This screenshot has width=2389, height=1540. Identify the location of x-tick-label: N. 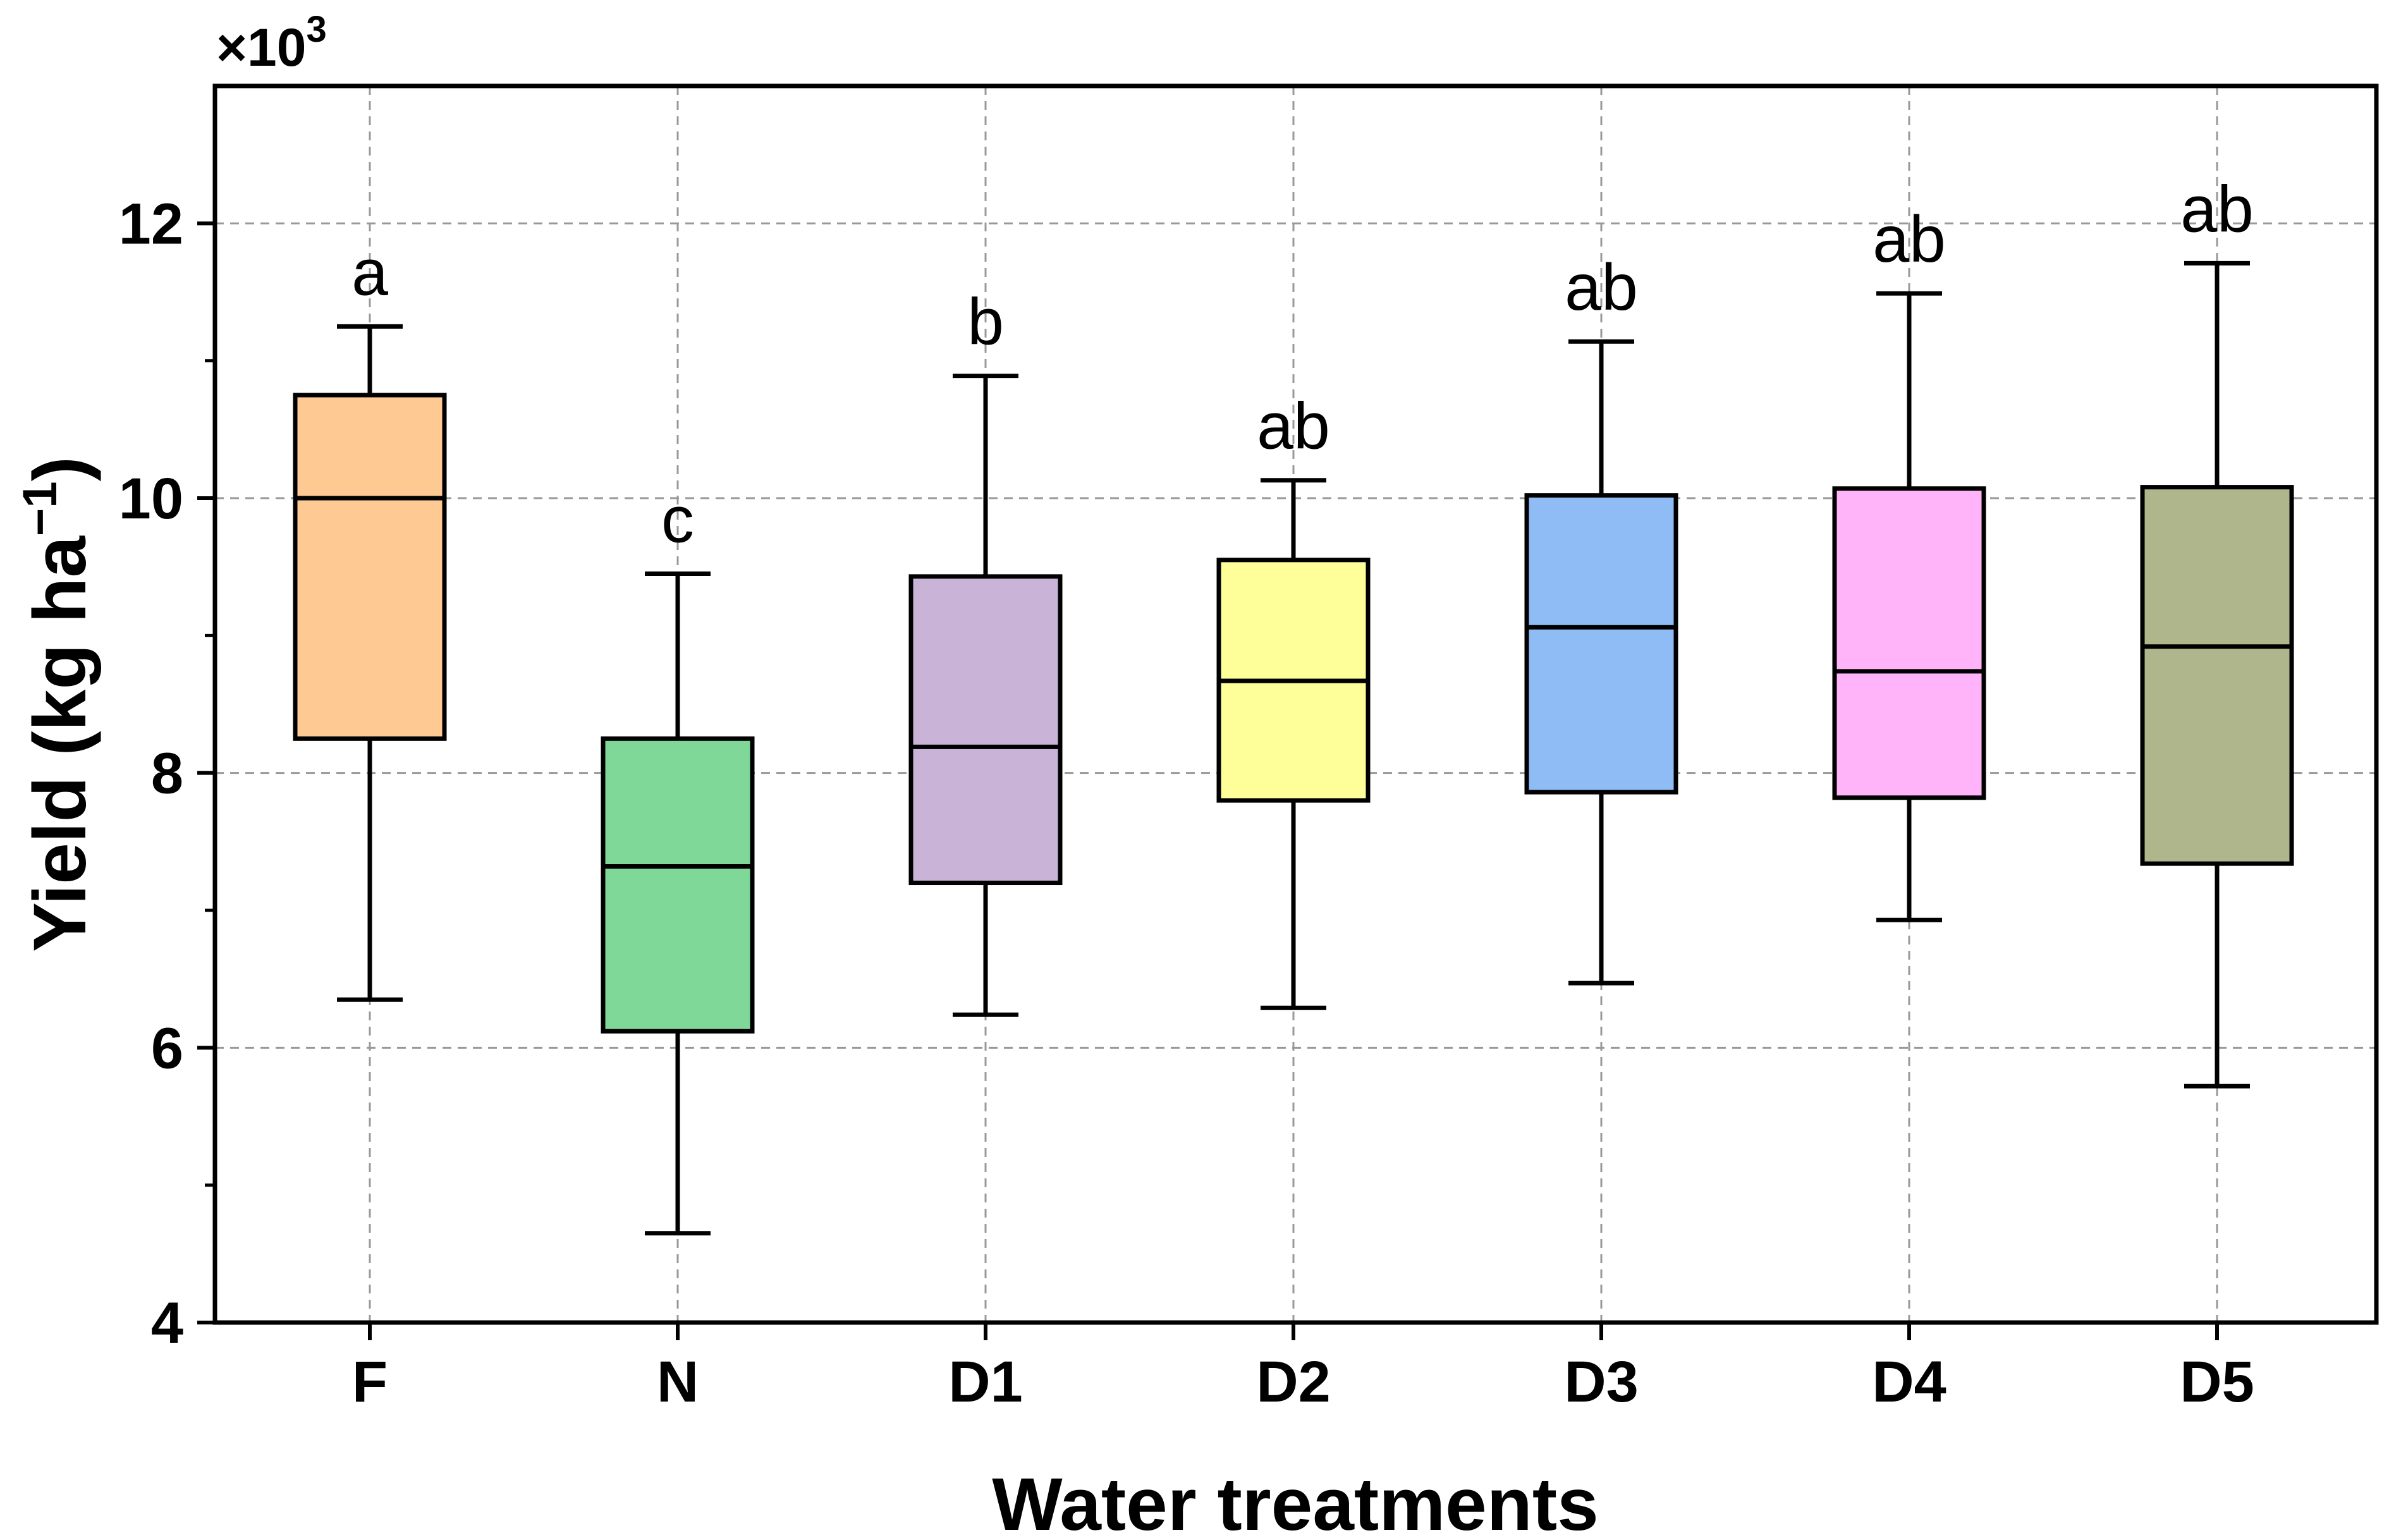
(678, 1382).